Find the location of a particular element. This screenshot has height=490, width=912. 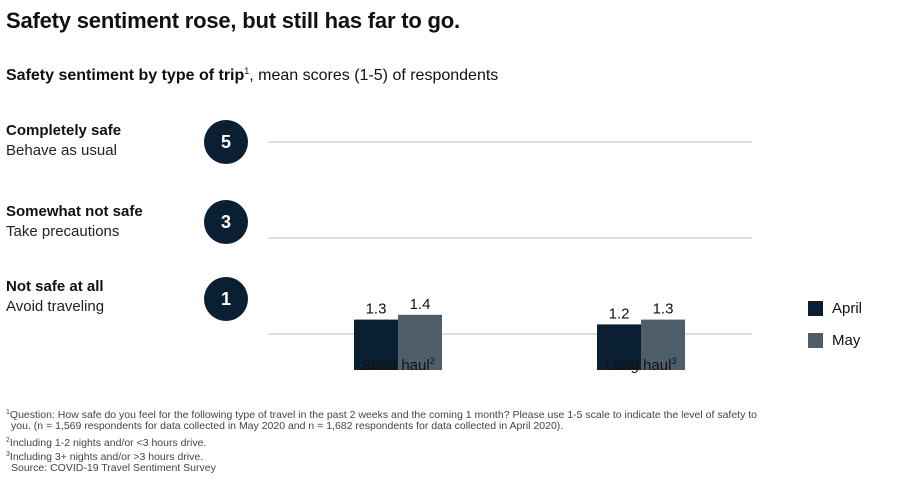

footnote-3-marker: 3 is located at coordinates (8, 454).